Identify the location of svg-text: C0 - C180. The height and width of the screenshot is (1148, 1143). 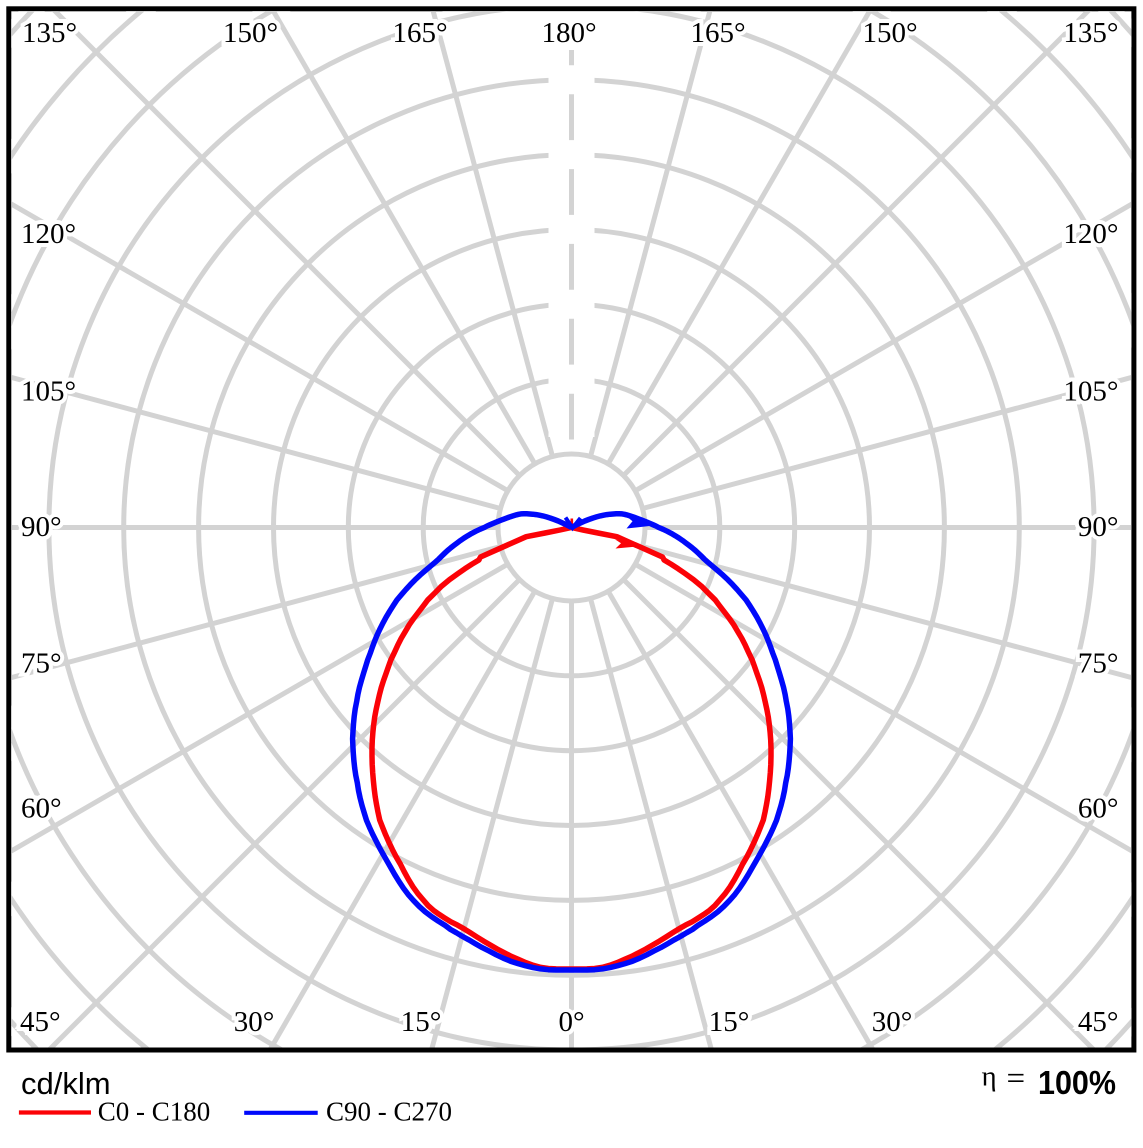
(154, 1111).